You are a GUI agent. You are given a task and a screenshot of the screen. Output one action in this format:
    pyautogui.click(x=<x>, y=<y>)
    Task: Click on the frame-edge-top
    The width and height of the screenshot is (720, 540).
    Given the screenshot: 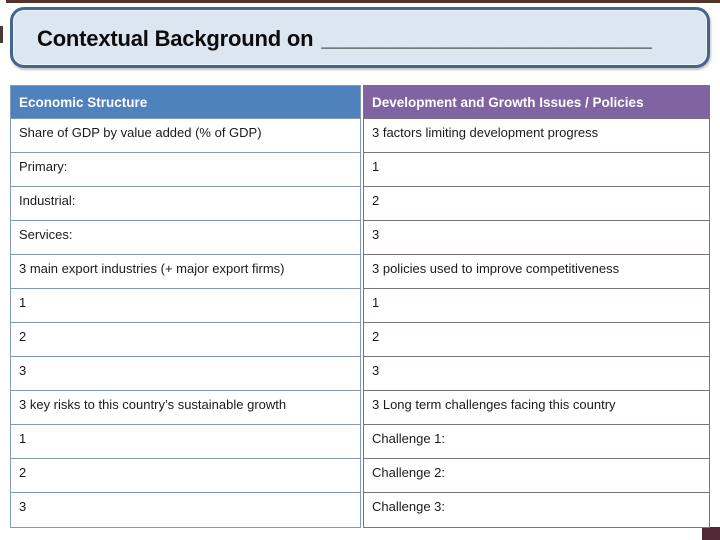 What is the action you would take?
    pyautogui.click(x=363, y=1)
    